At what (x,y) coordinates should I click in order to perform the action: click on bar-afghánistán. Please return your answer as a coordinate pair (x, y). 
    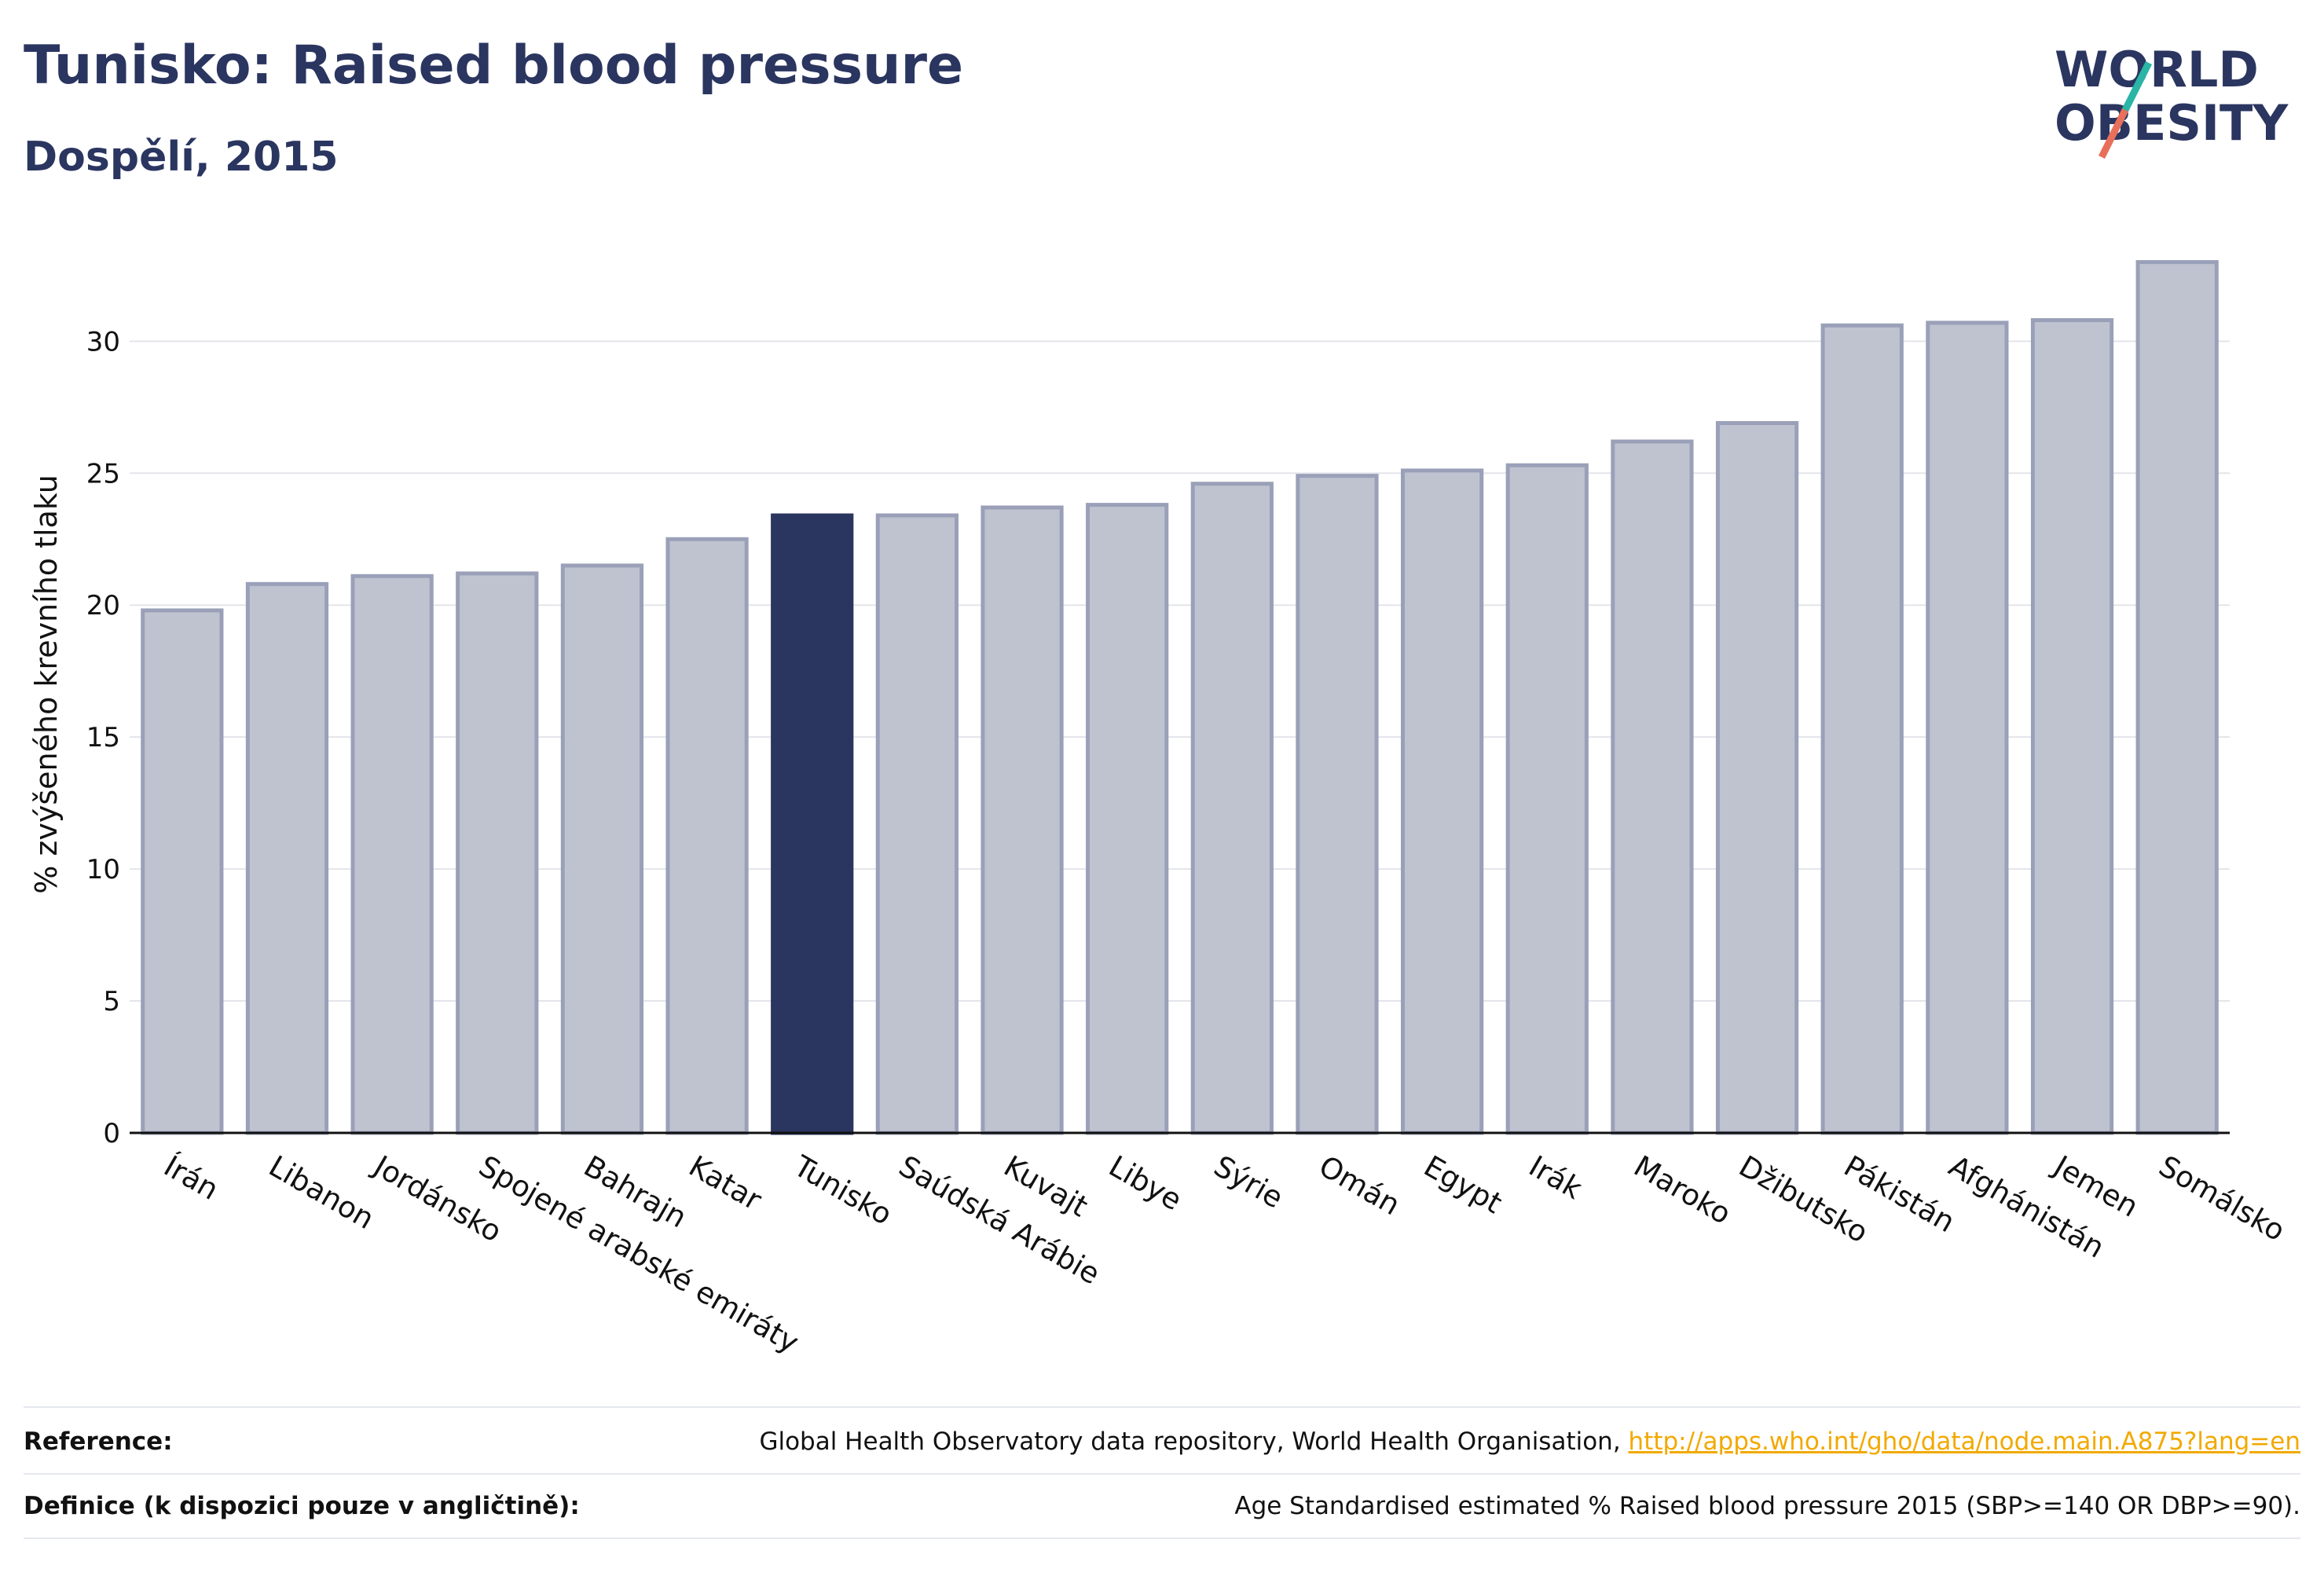
    Looking at the image, I should click on (1967, 728).